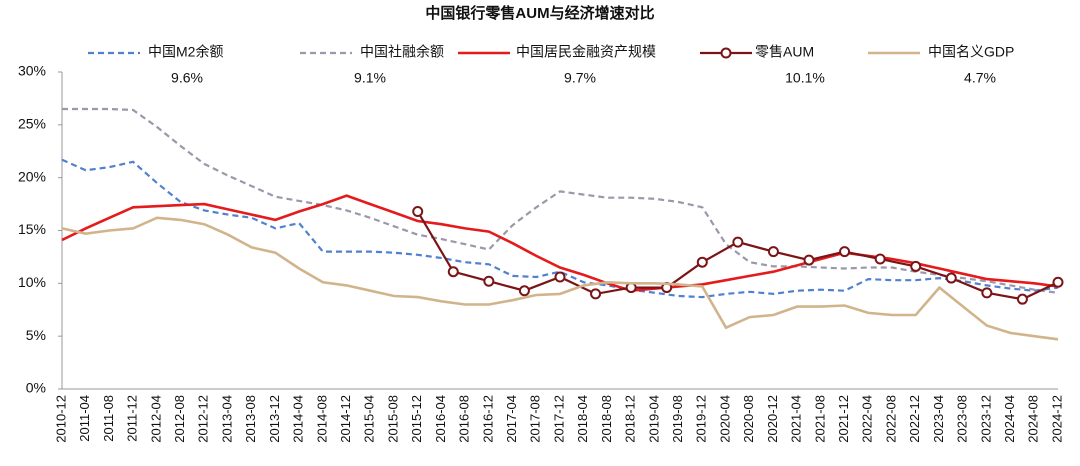 This screenshot has height=466, width=1080. I want to click on x-tick-label: 2017-08, so click(535, 419).